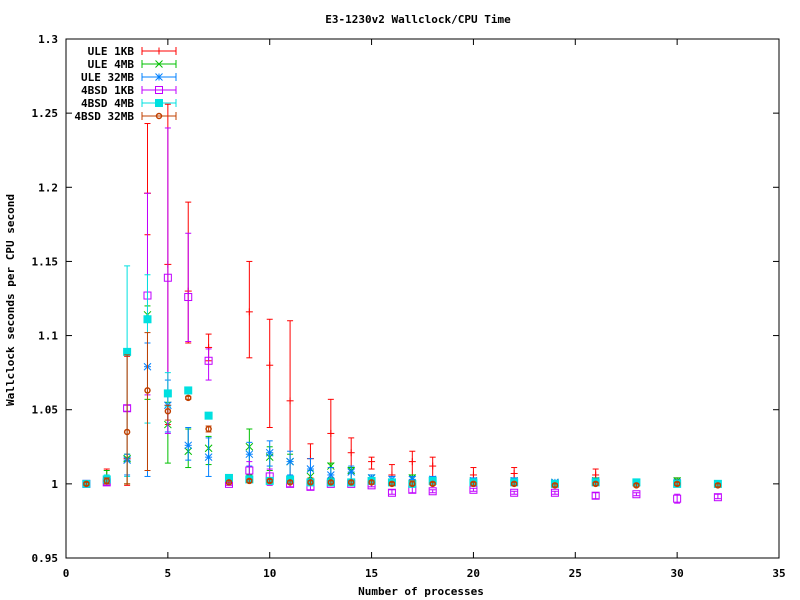  I want to click on x-tick-label: 35, so click(778, 573).